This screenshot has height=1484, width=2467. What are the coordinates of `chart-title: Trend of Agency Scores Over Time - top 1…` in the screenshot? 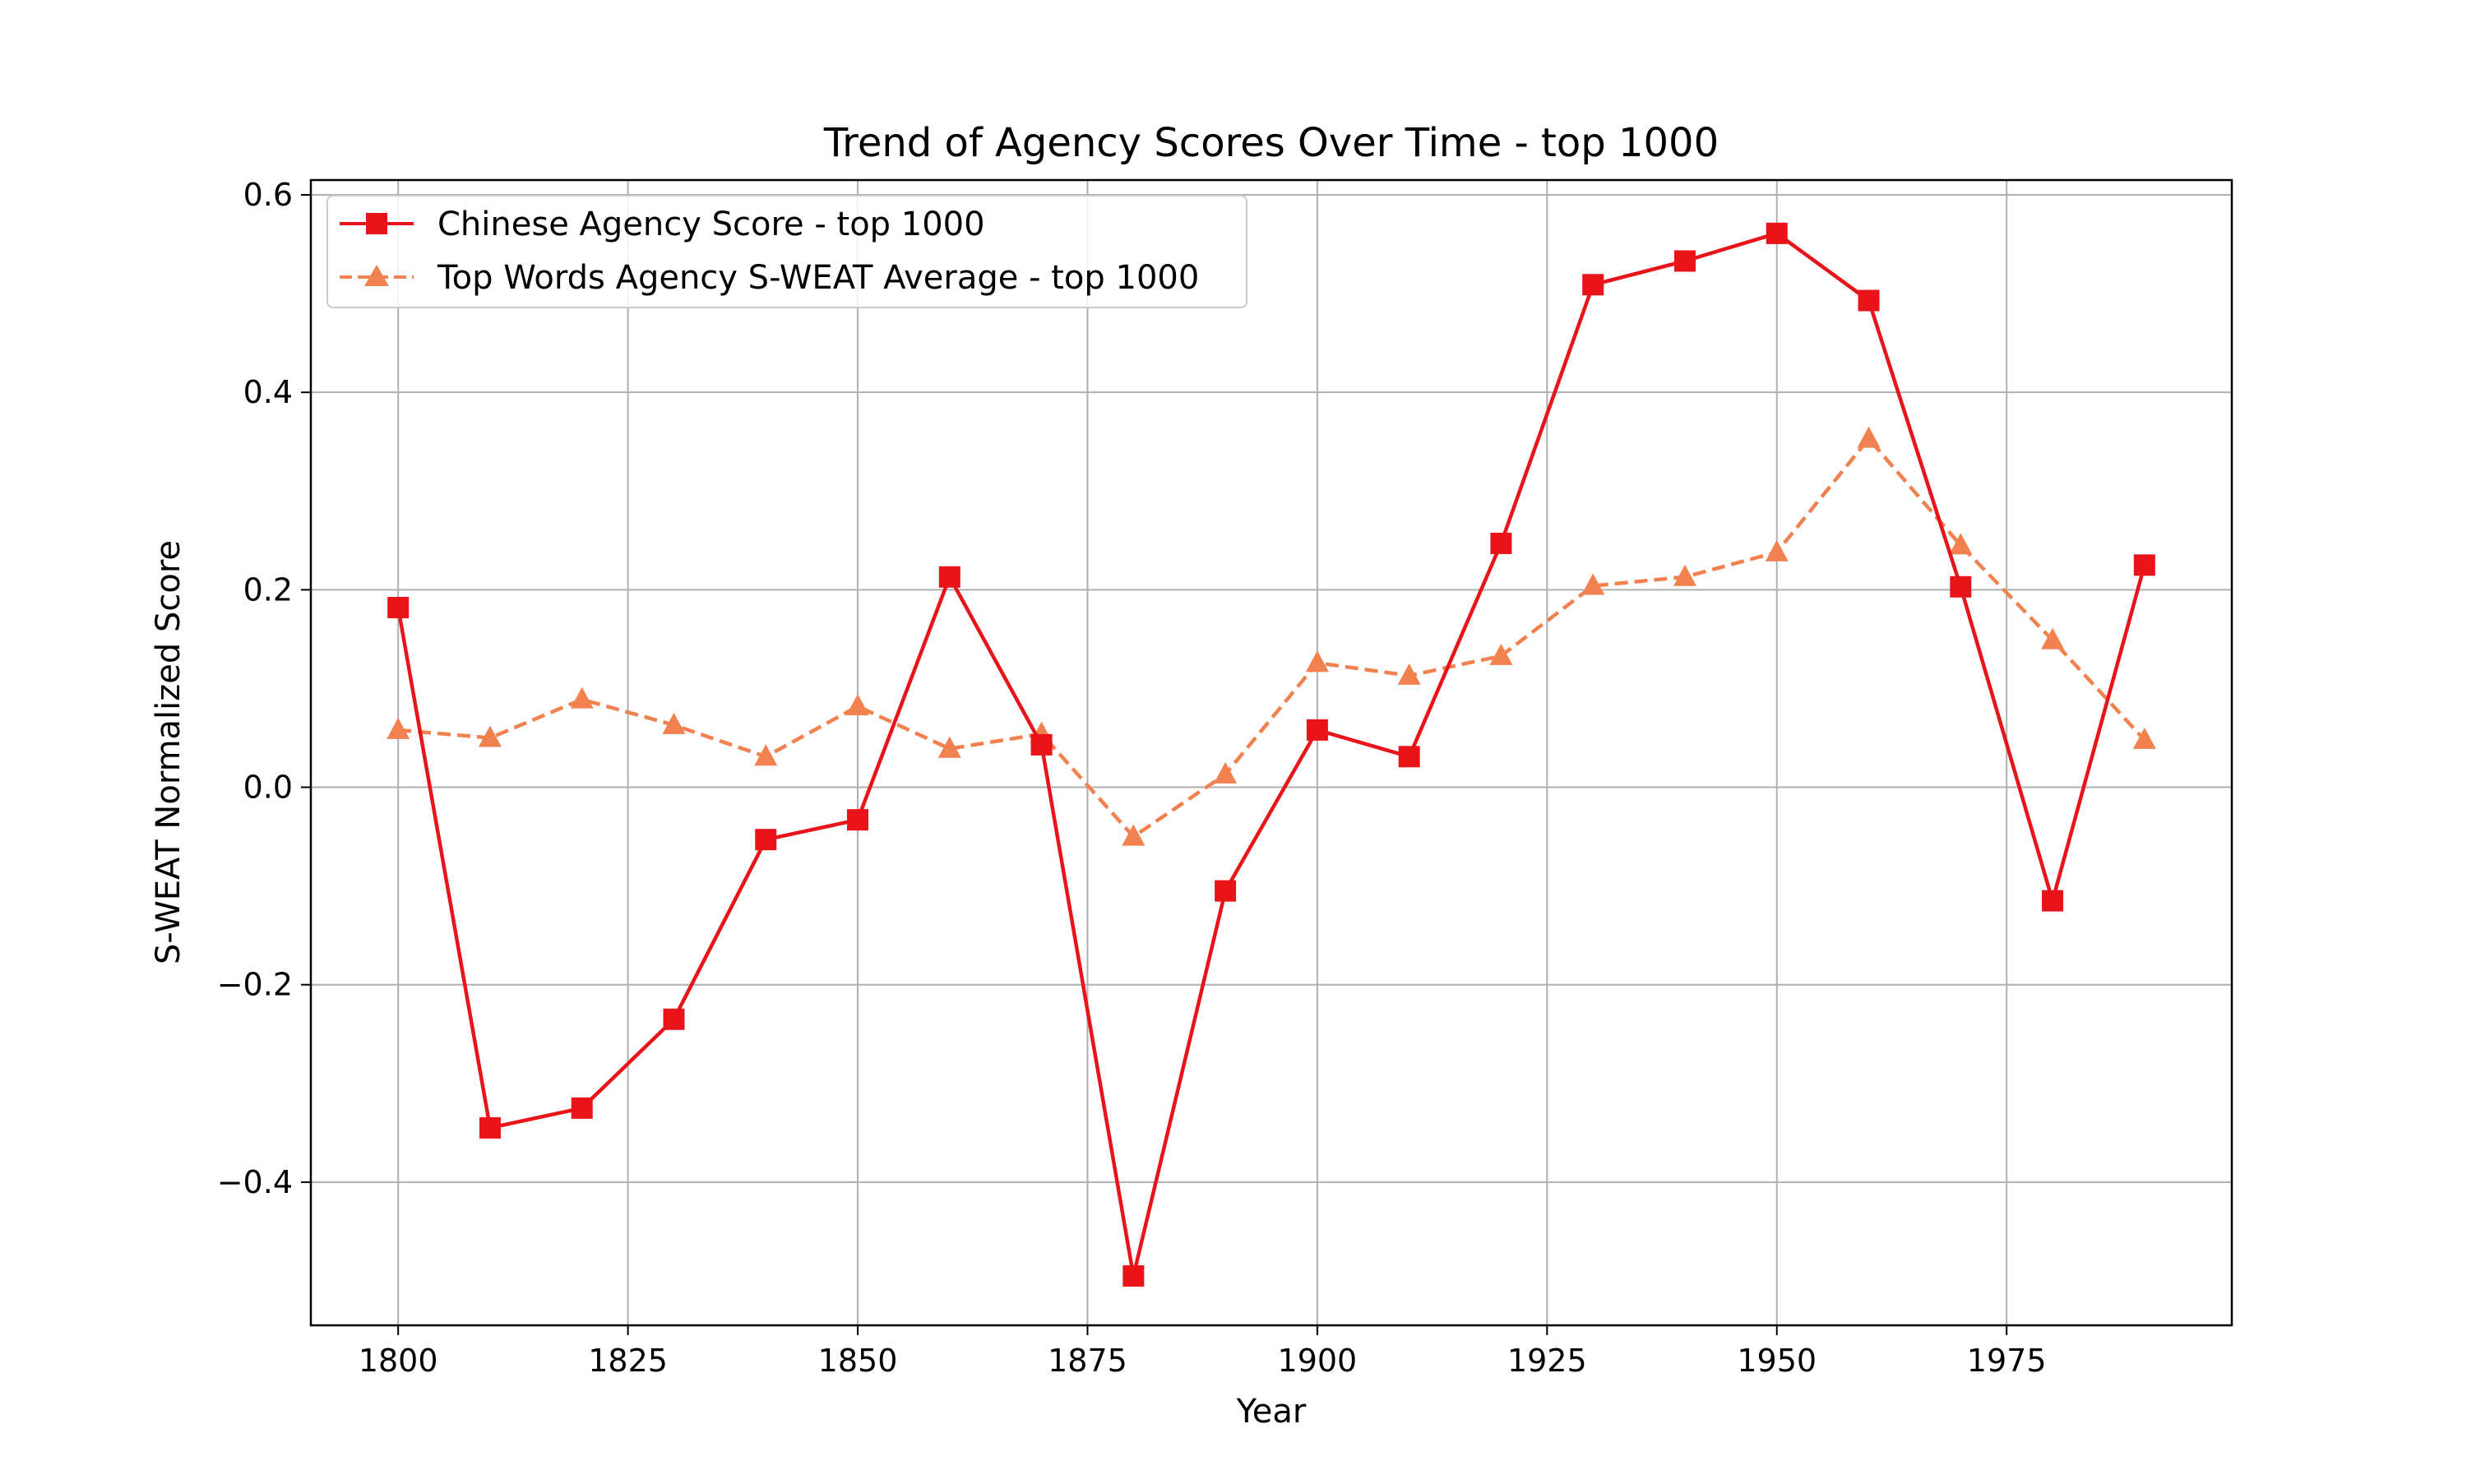 It's located at (1271, 143).